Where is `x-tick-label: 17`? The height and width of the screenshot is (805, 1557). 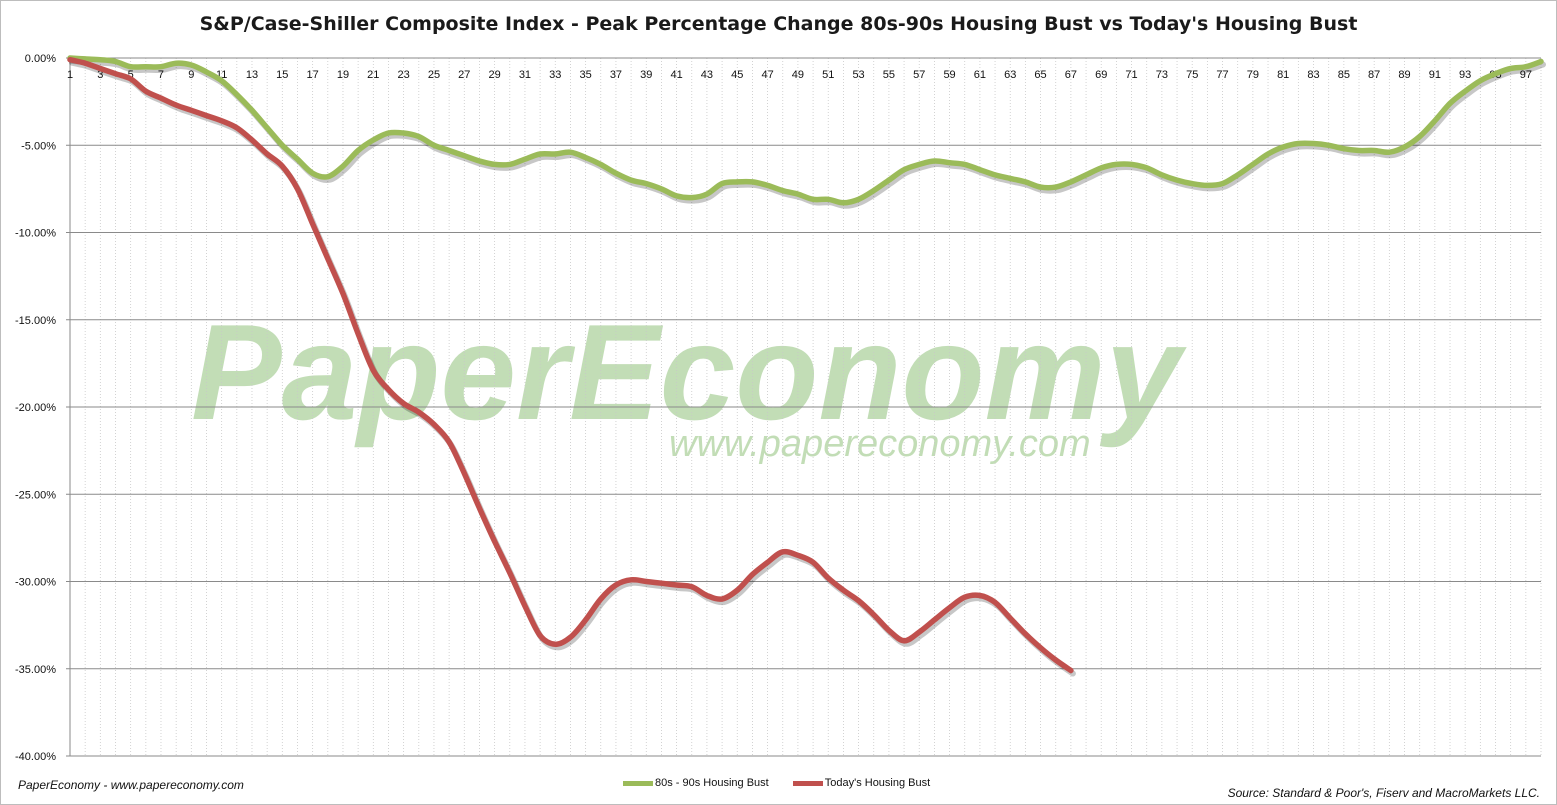
x-tick-label: 17 is located at coordinates (313, 75).